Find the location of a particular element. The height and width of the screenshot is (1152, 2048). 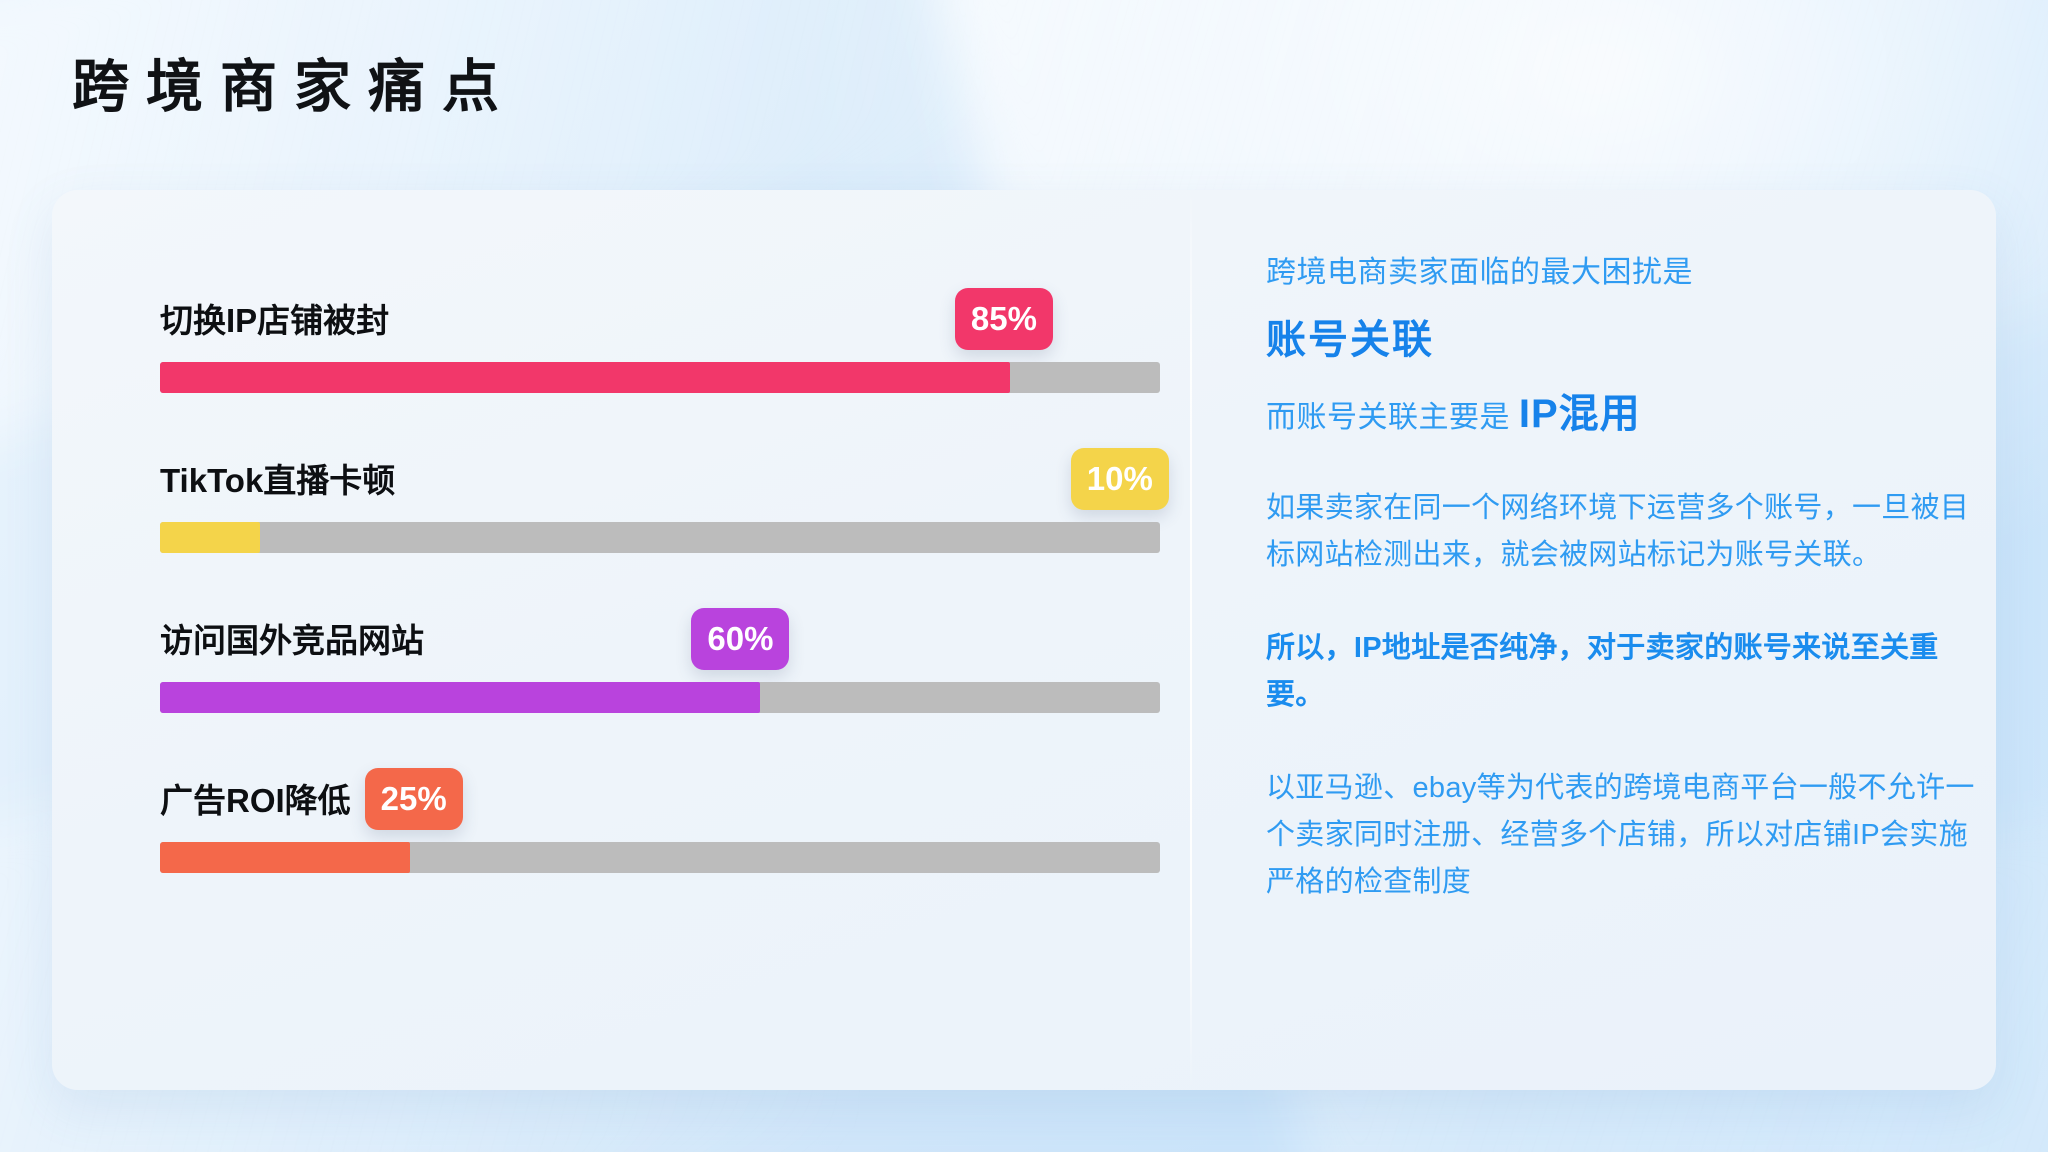

bar-header: 切换IP店铺被封 85% is located at coordinates (635, 312).